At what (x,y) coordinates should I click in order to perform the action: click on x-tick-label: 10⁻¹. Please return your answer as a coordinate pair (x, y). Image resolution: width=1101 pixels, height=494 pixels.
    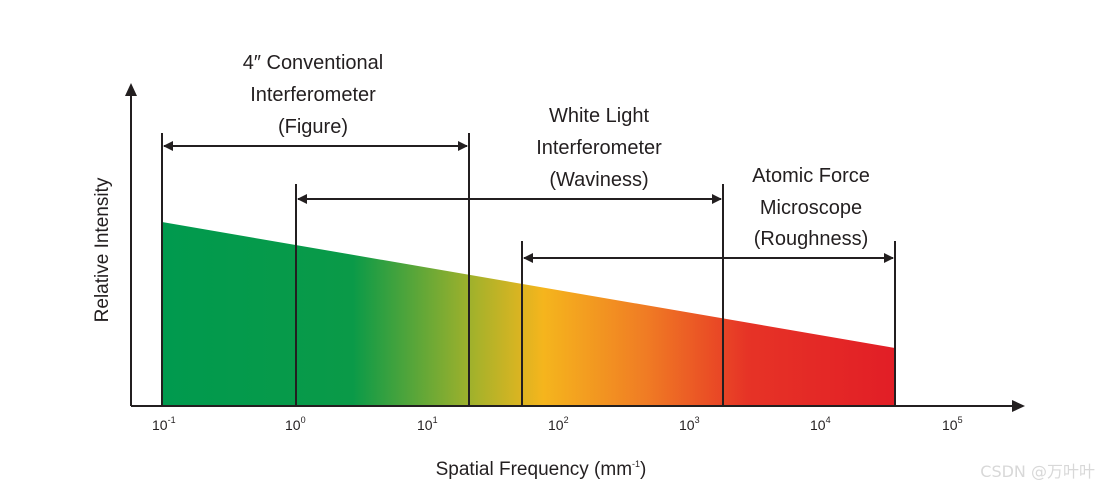
    Looking at the image, I should click on (164, 424).